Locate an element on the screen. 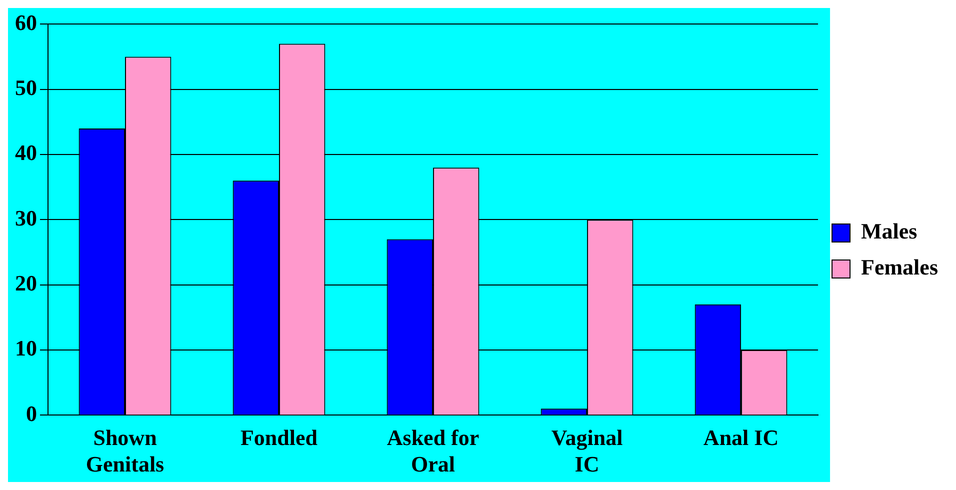  x-tick-label: Anal IC is located at coordinates (741, 437).